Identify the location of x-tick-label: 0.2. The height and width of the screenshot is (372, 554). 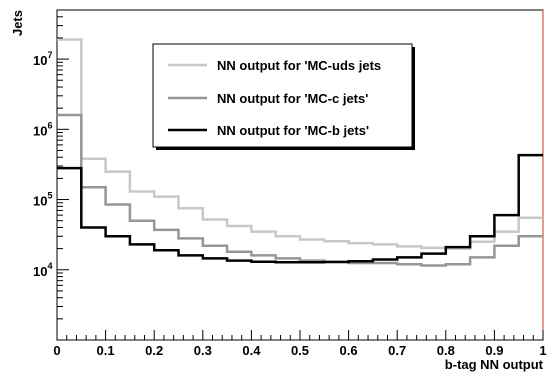
(154, 350).